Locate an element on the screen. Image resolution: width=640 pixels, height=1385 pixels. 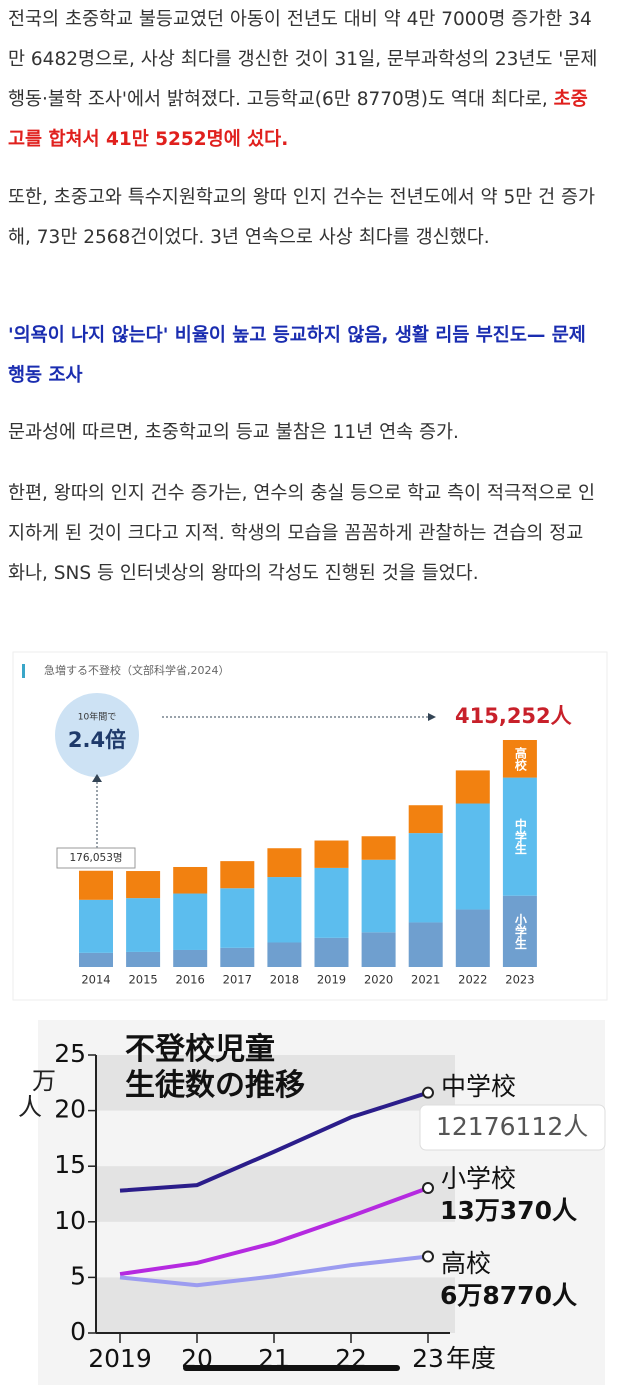
y-tick-label: 0 is located at coordinates (78, 1331).